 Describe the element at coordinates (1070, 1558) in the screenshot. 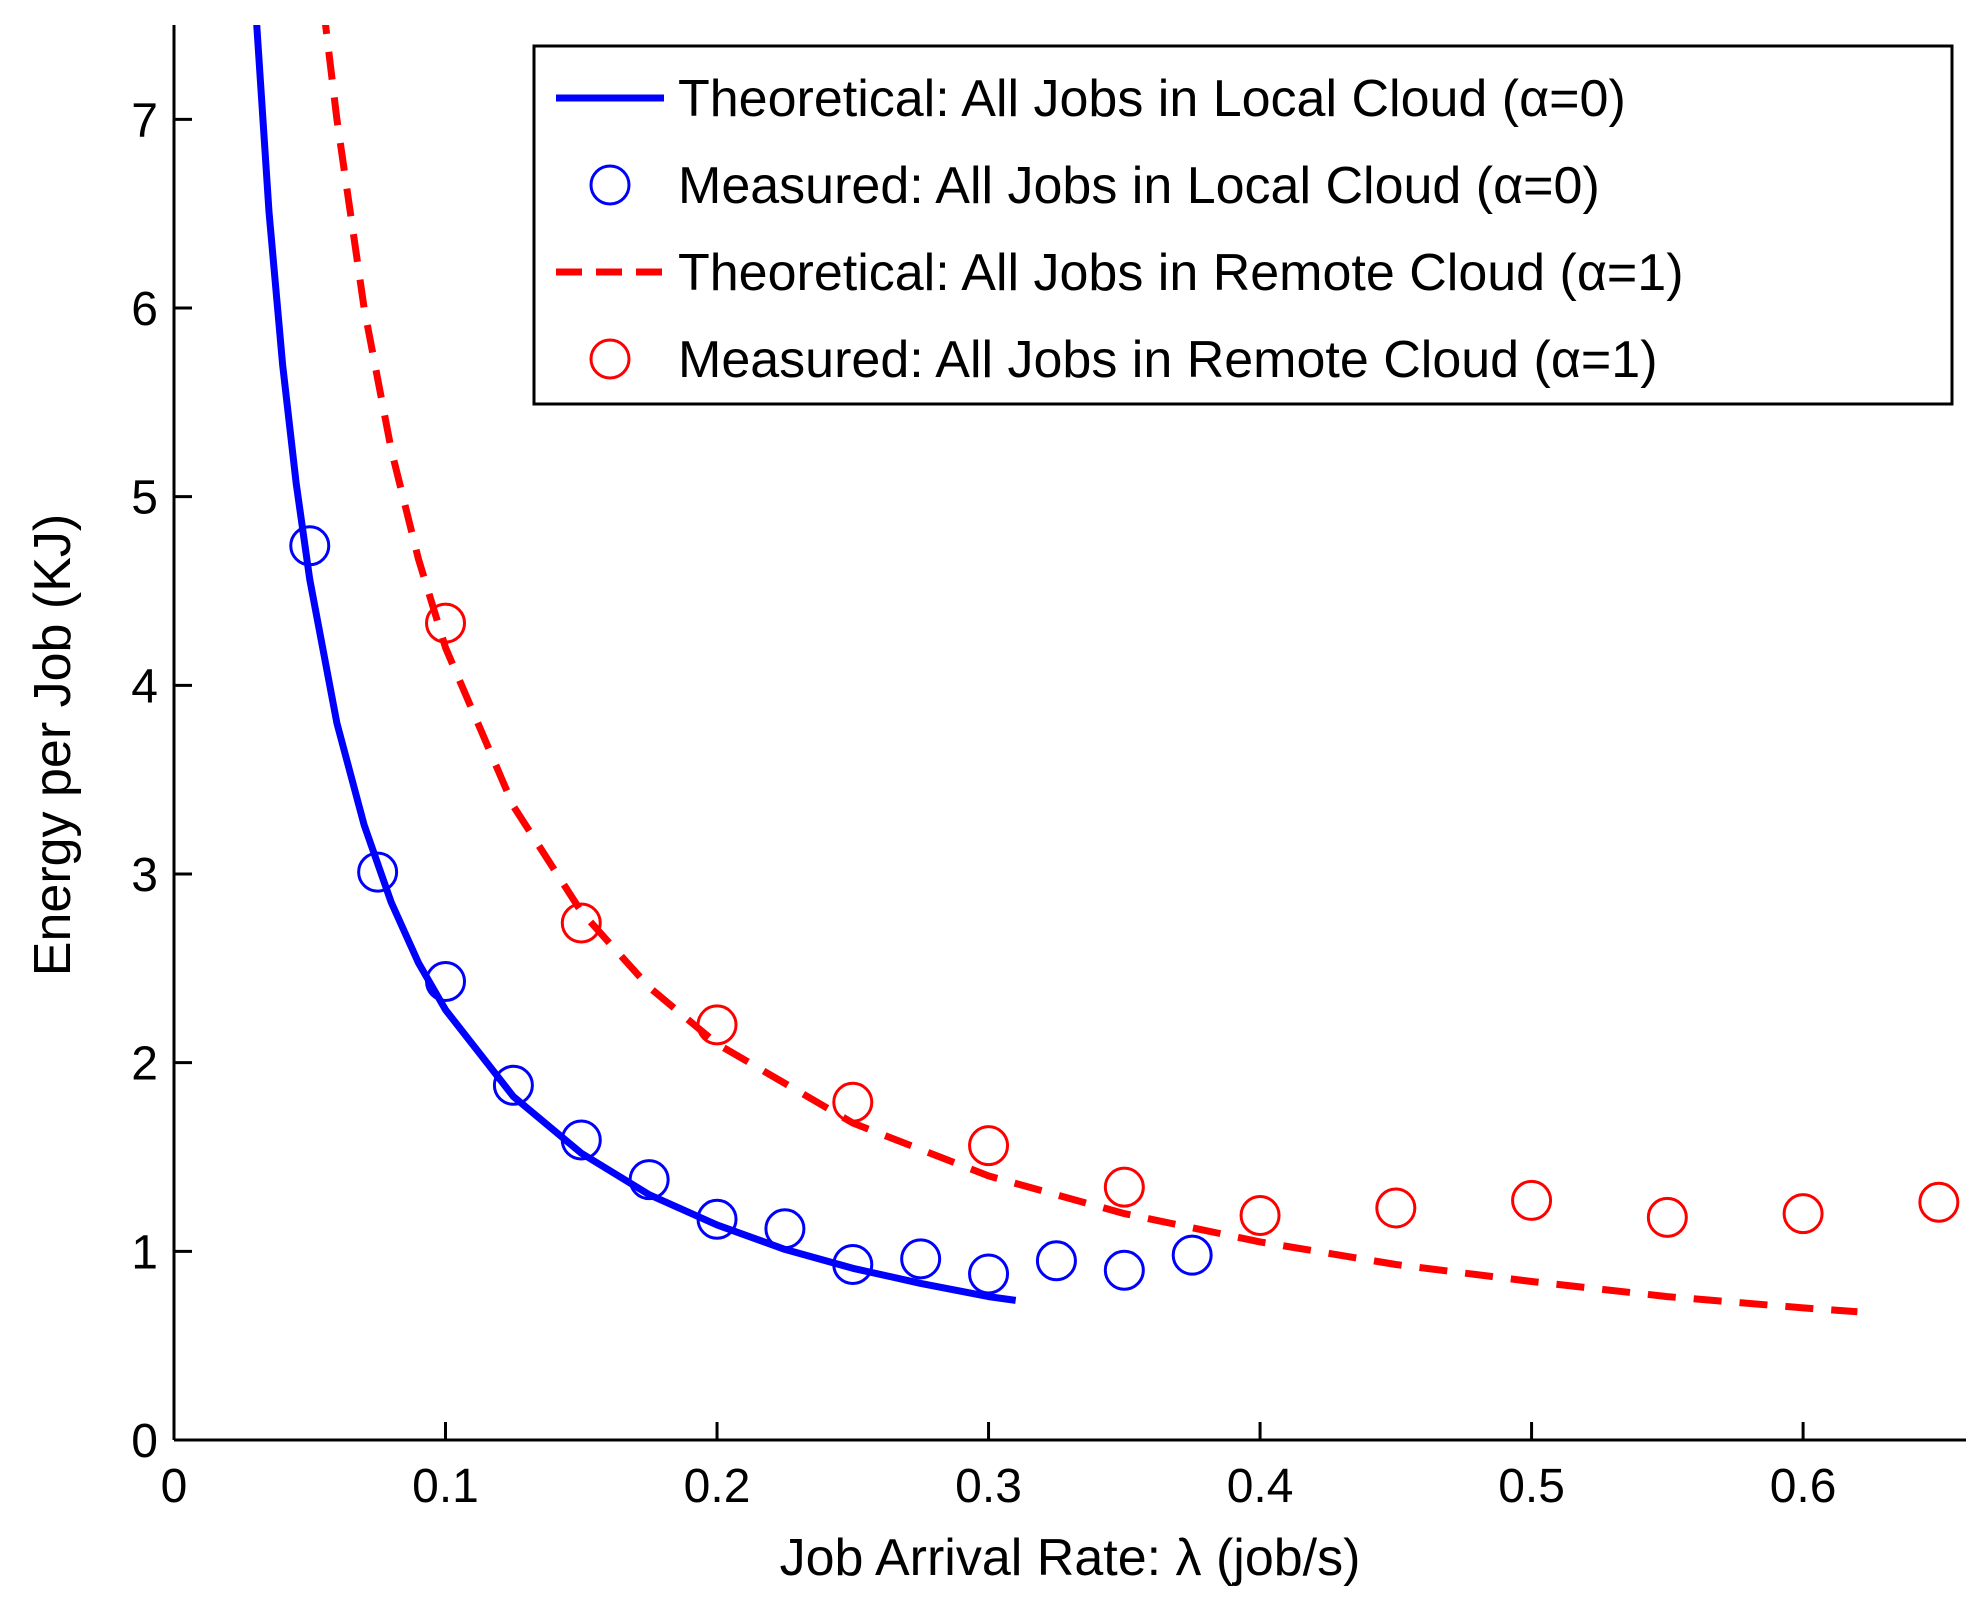

I see `x-axis-title: Job Arrival Rate: λ (job/s)` at that location.